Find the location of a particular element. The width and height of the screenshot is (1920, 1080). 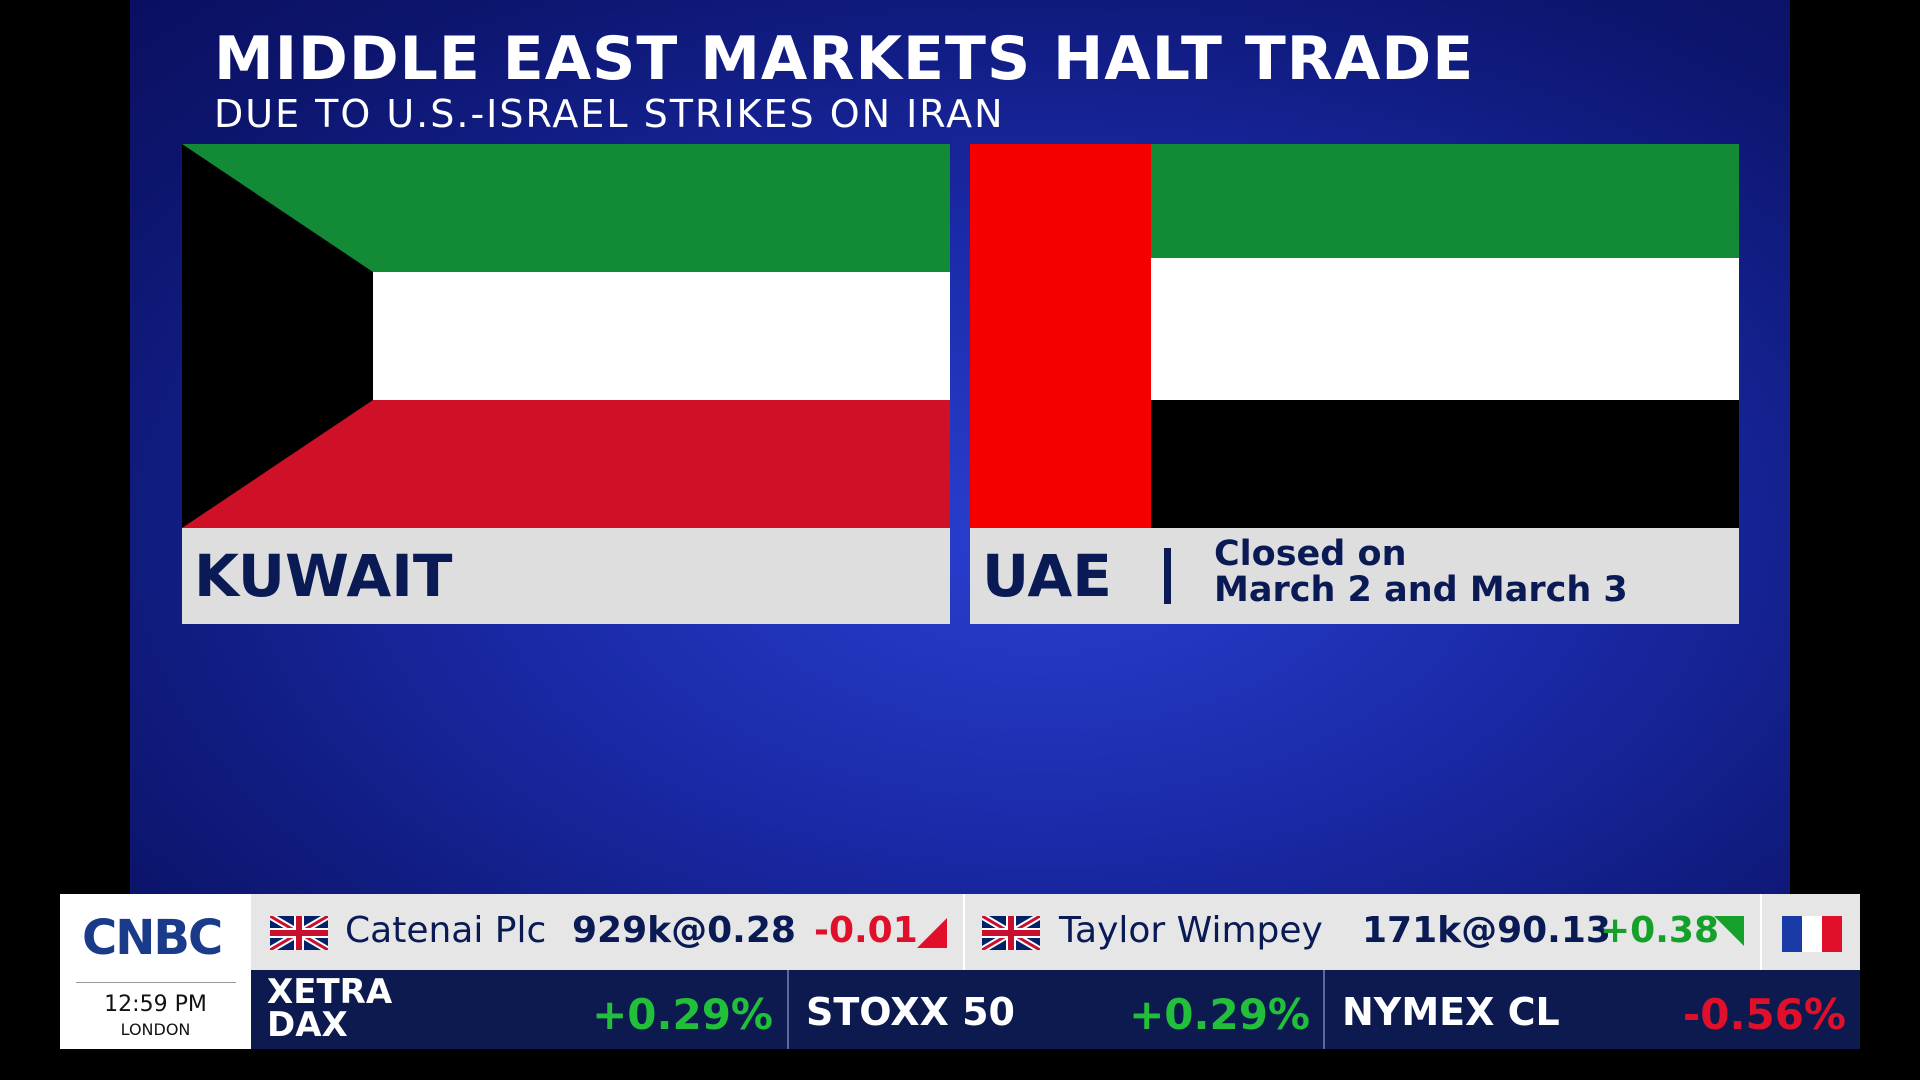

index-change: -0.56% is located at coordinates (1764, 1014).